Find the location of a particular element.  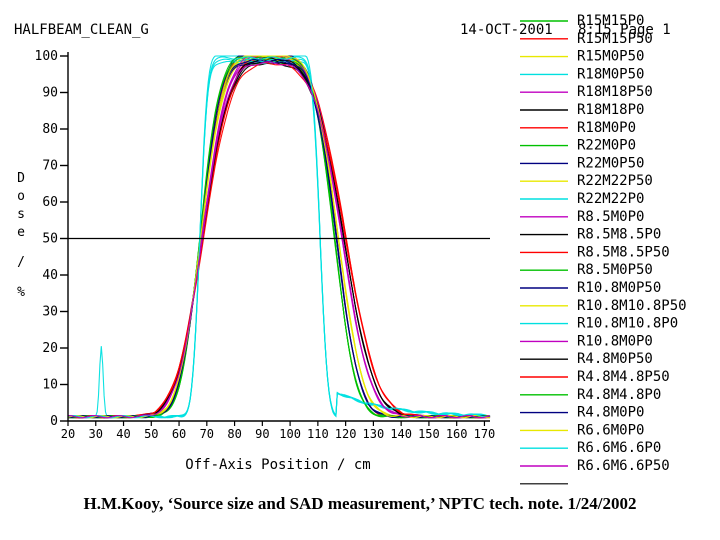

x-tick-label: 60 is located at coordinates (179, 434).